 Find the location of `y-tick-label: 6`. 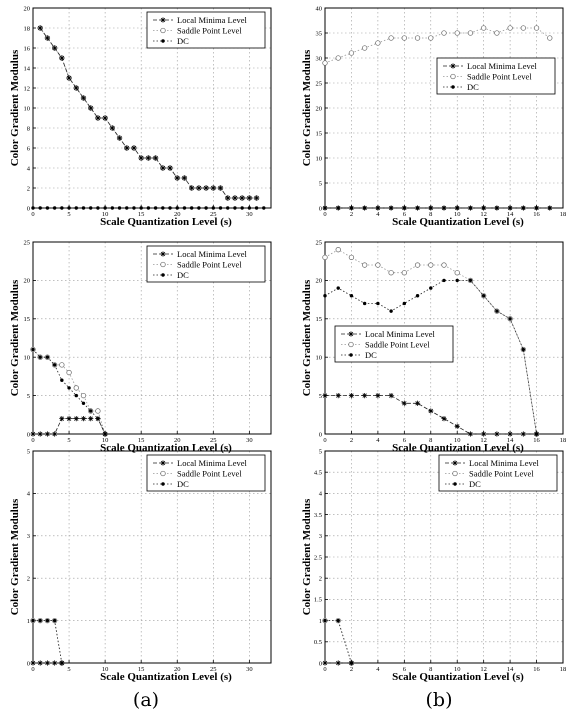

y-tick-label: 6 is located at coordinates (29, 148).